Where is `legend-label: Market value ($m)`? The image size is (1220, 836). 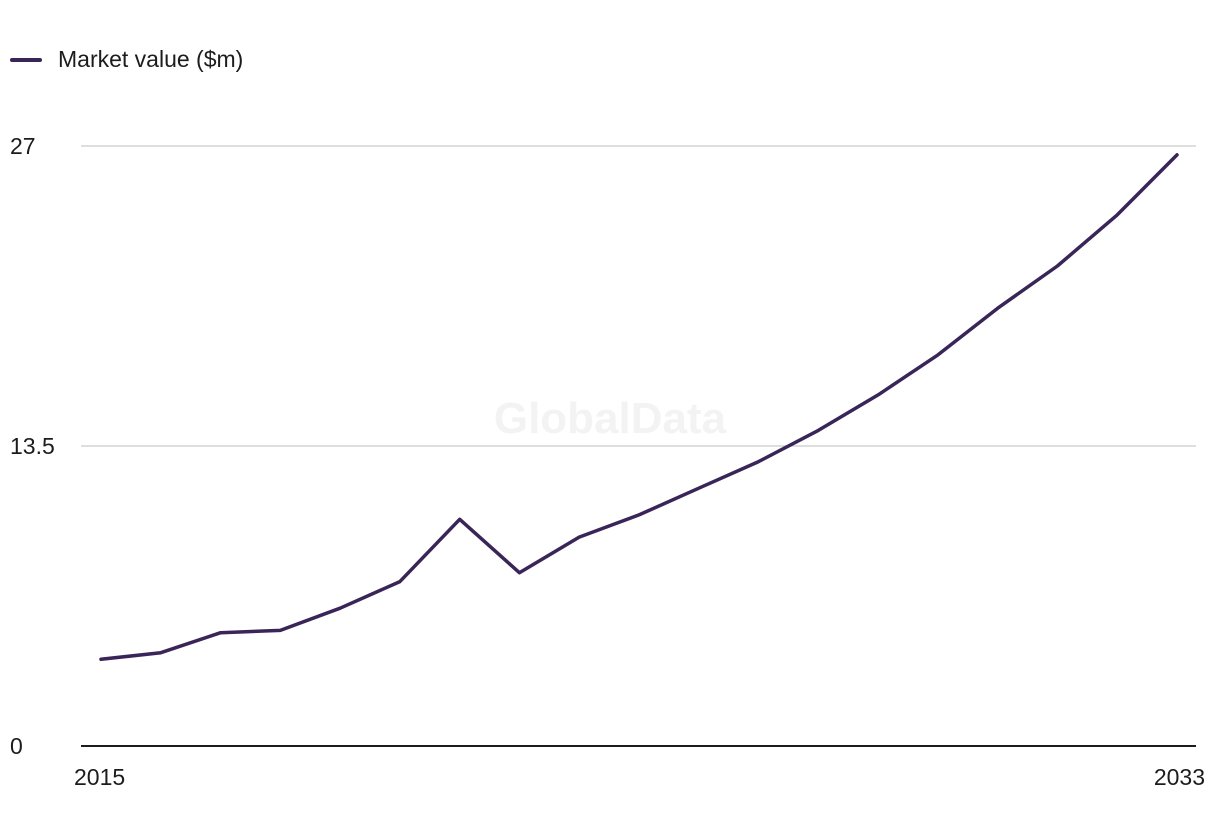
legend-label: Market value ($m) is located at coordinates (151, 59).